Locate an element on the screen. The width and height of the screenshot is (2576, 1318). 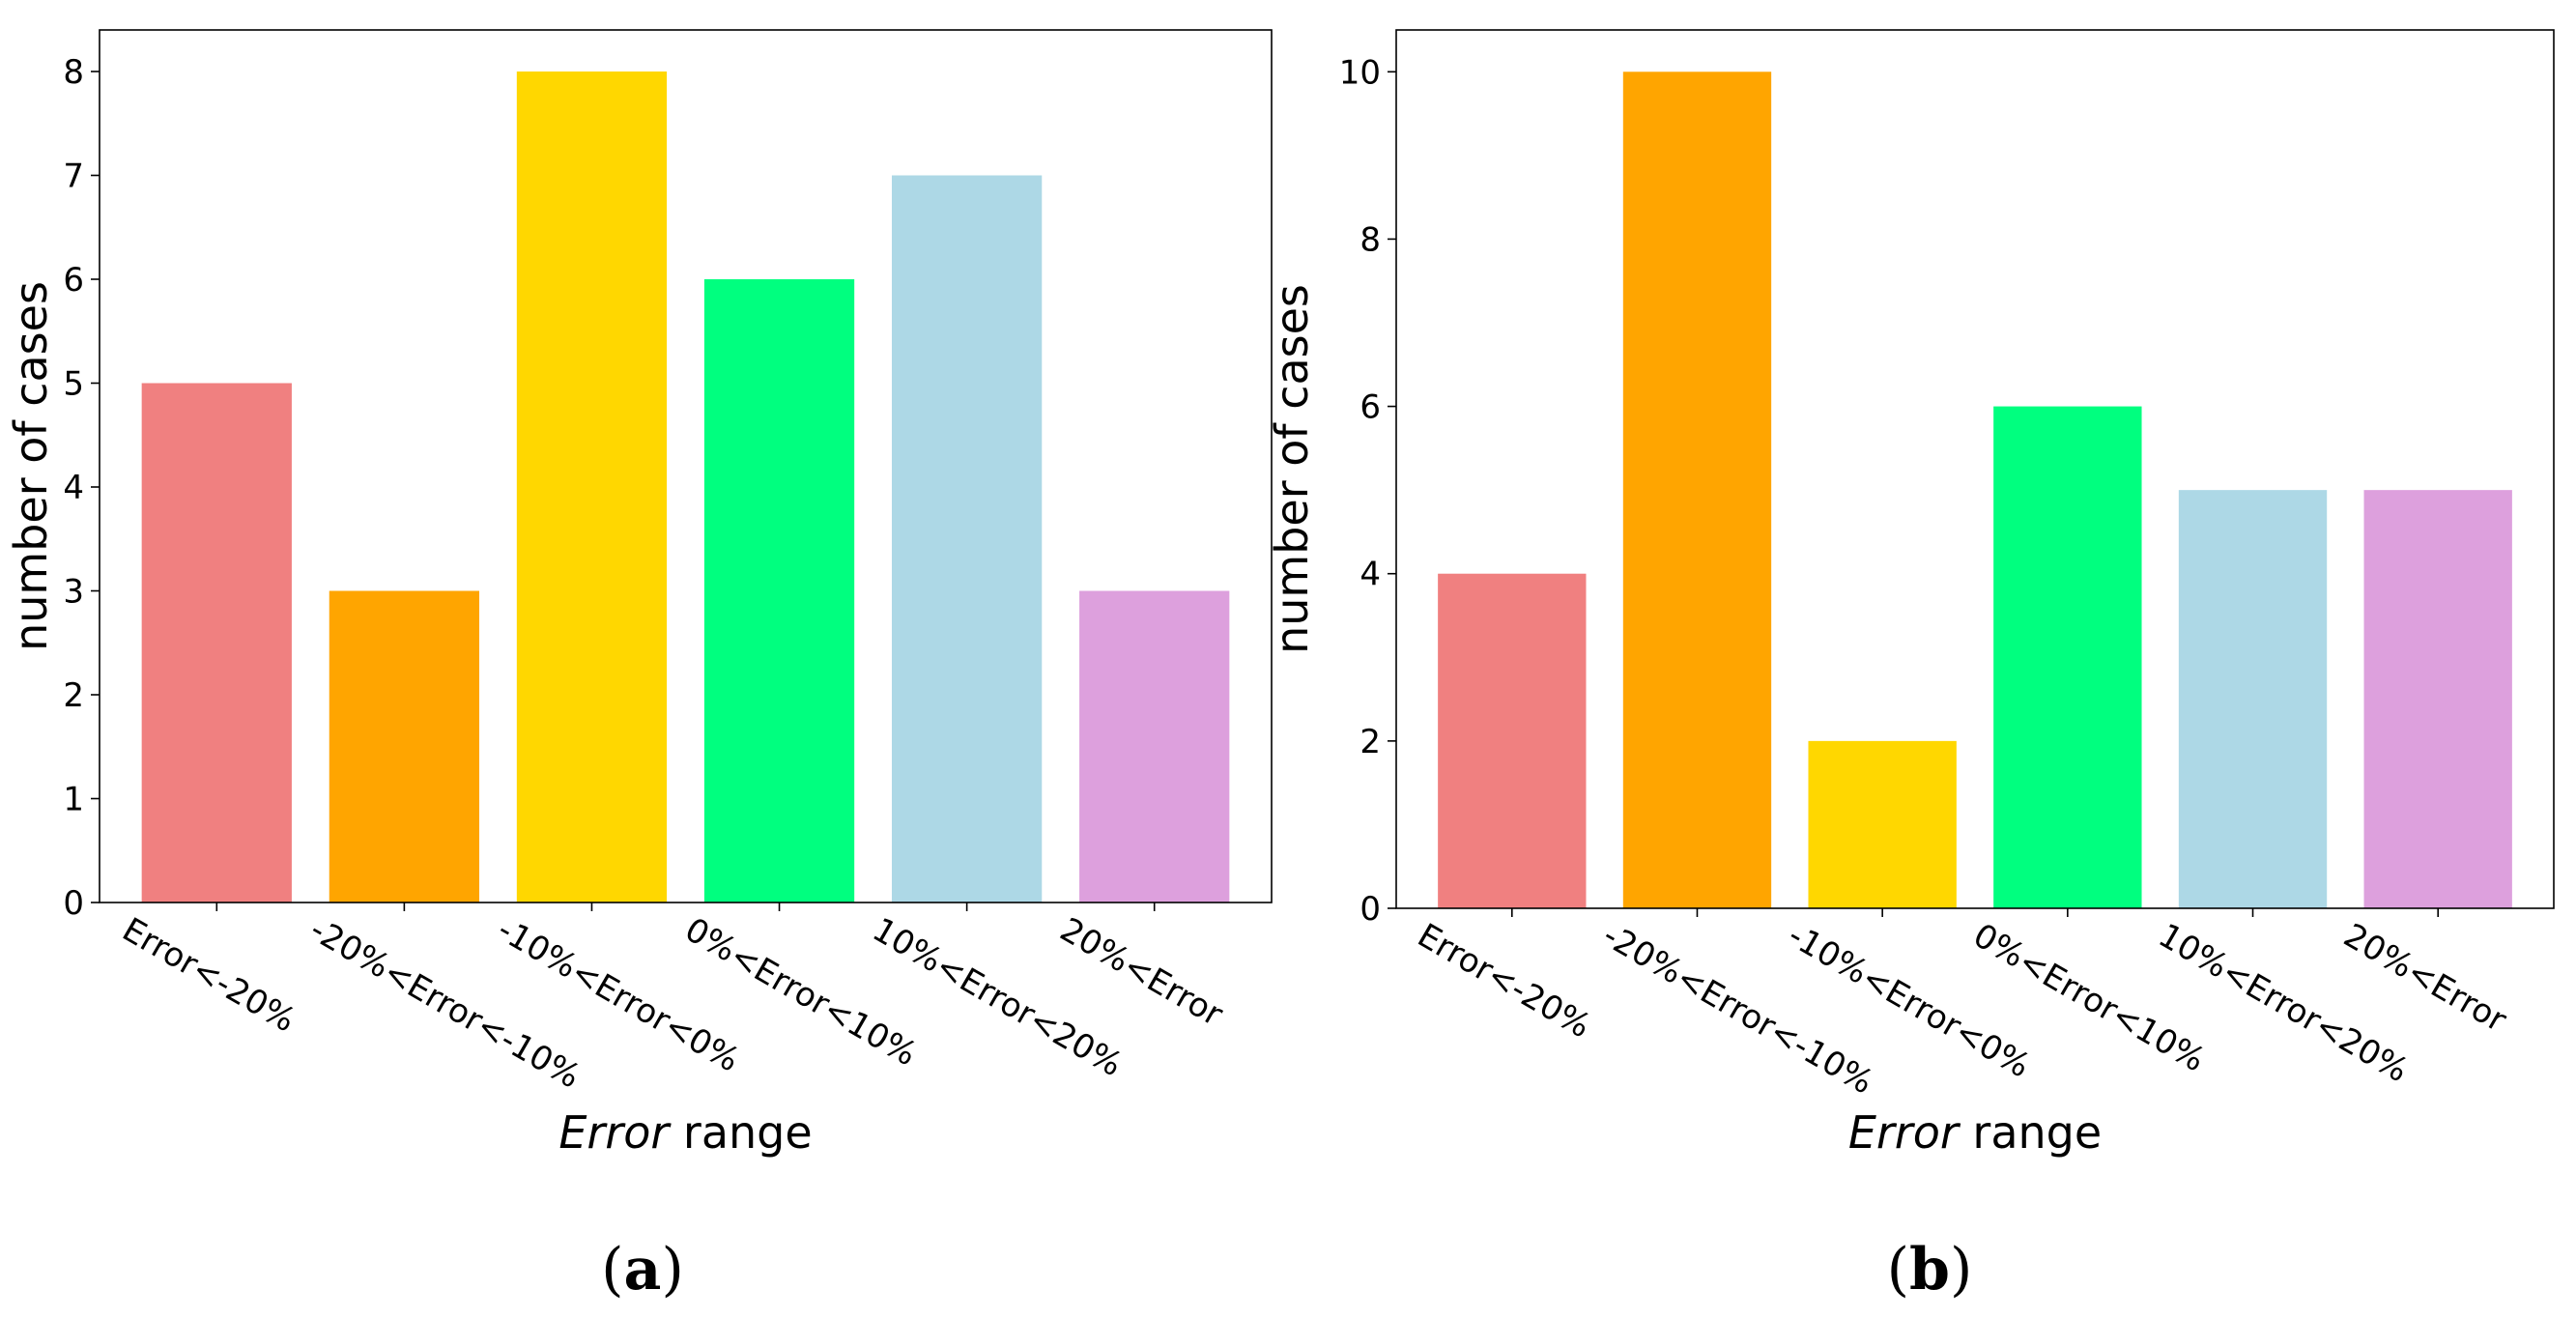
y-tick-label: 1 is located at coordinates (74, 800).